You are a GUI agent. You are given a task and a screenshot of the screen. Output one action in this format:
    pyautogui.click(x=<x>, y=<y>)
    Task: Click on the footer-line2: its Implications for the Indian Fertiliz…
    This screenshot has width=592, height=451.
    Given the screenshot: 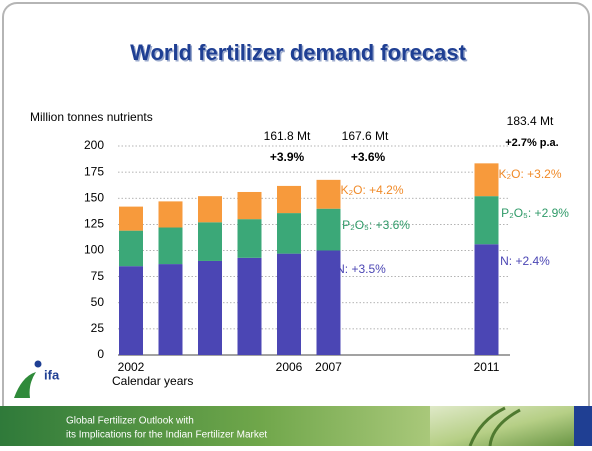 What is the action you would take?
    pyautogui.click(x=166, y=435)
    